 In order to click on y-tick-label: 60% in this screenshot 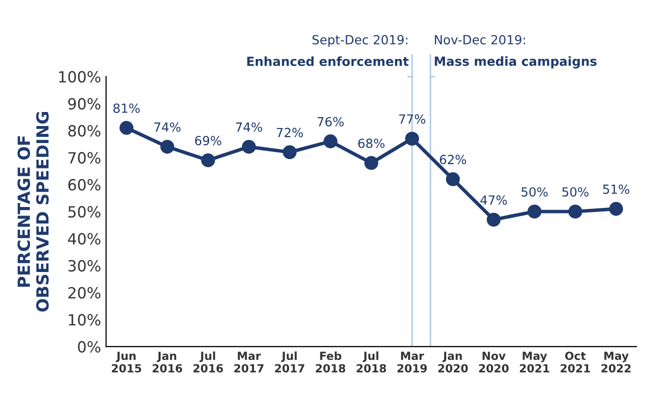, I will do `click(84, 185)`.